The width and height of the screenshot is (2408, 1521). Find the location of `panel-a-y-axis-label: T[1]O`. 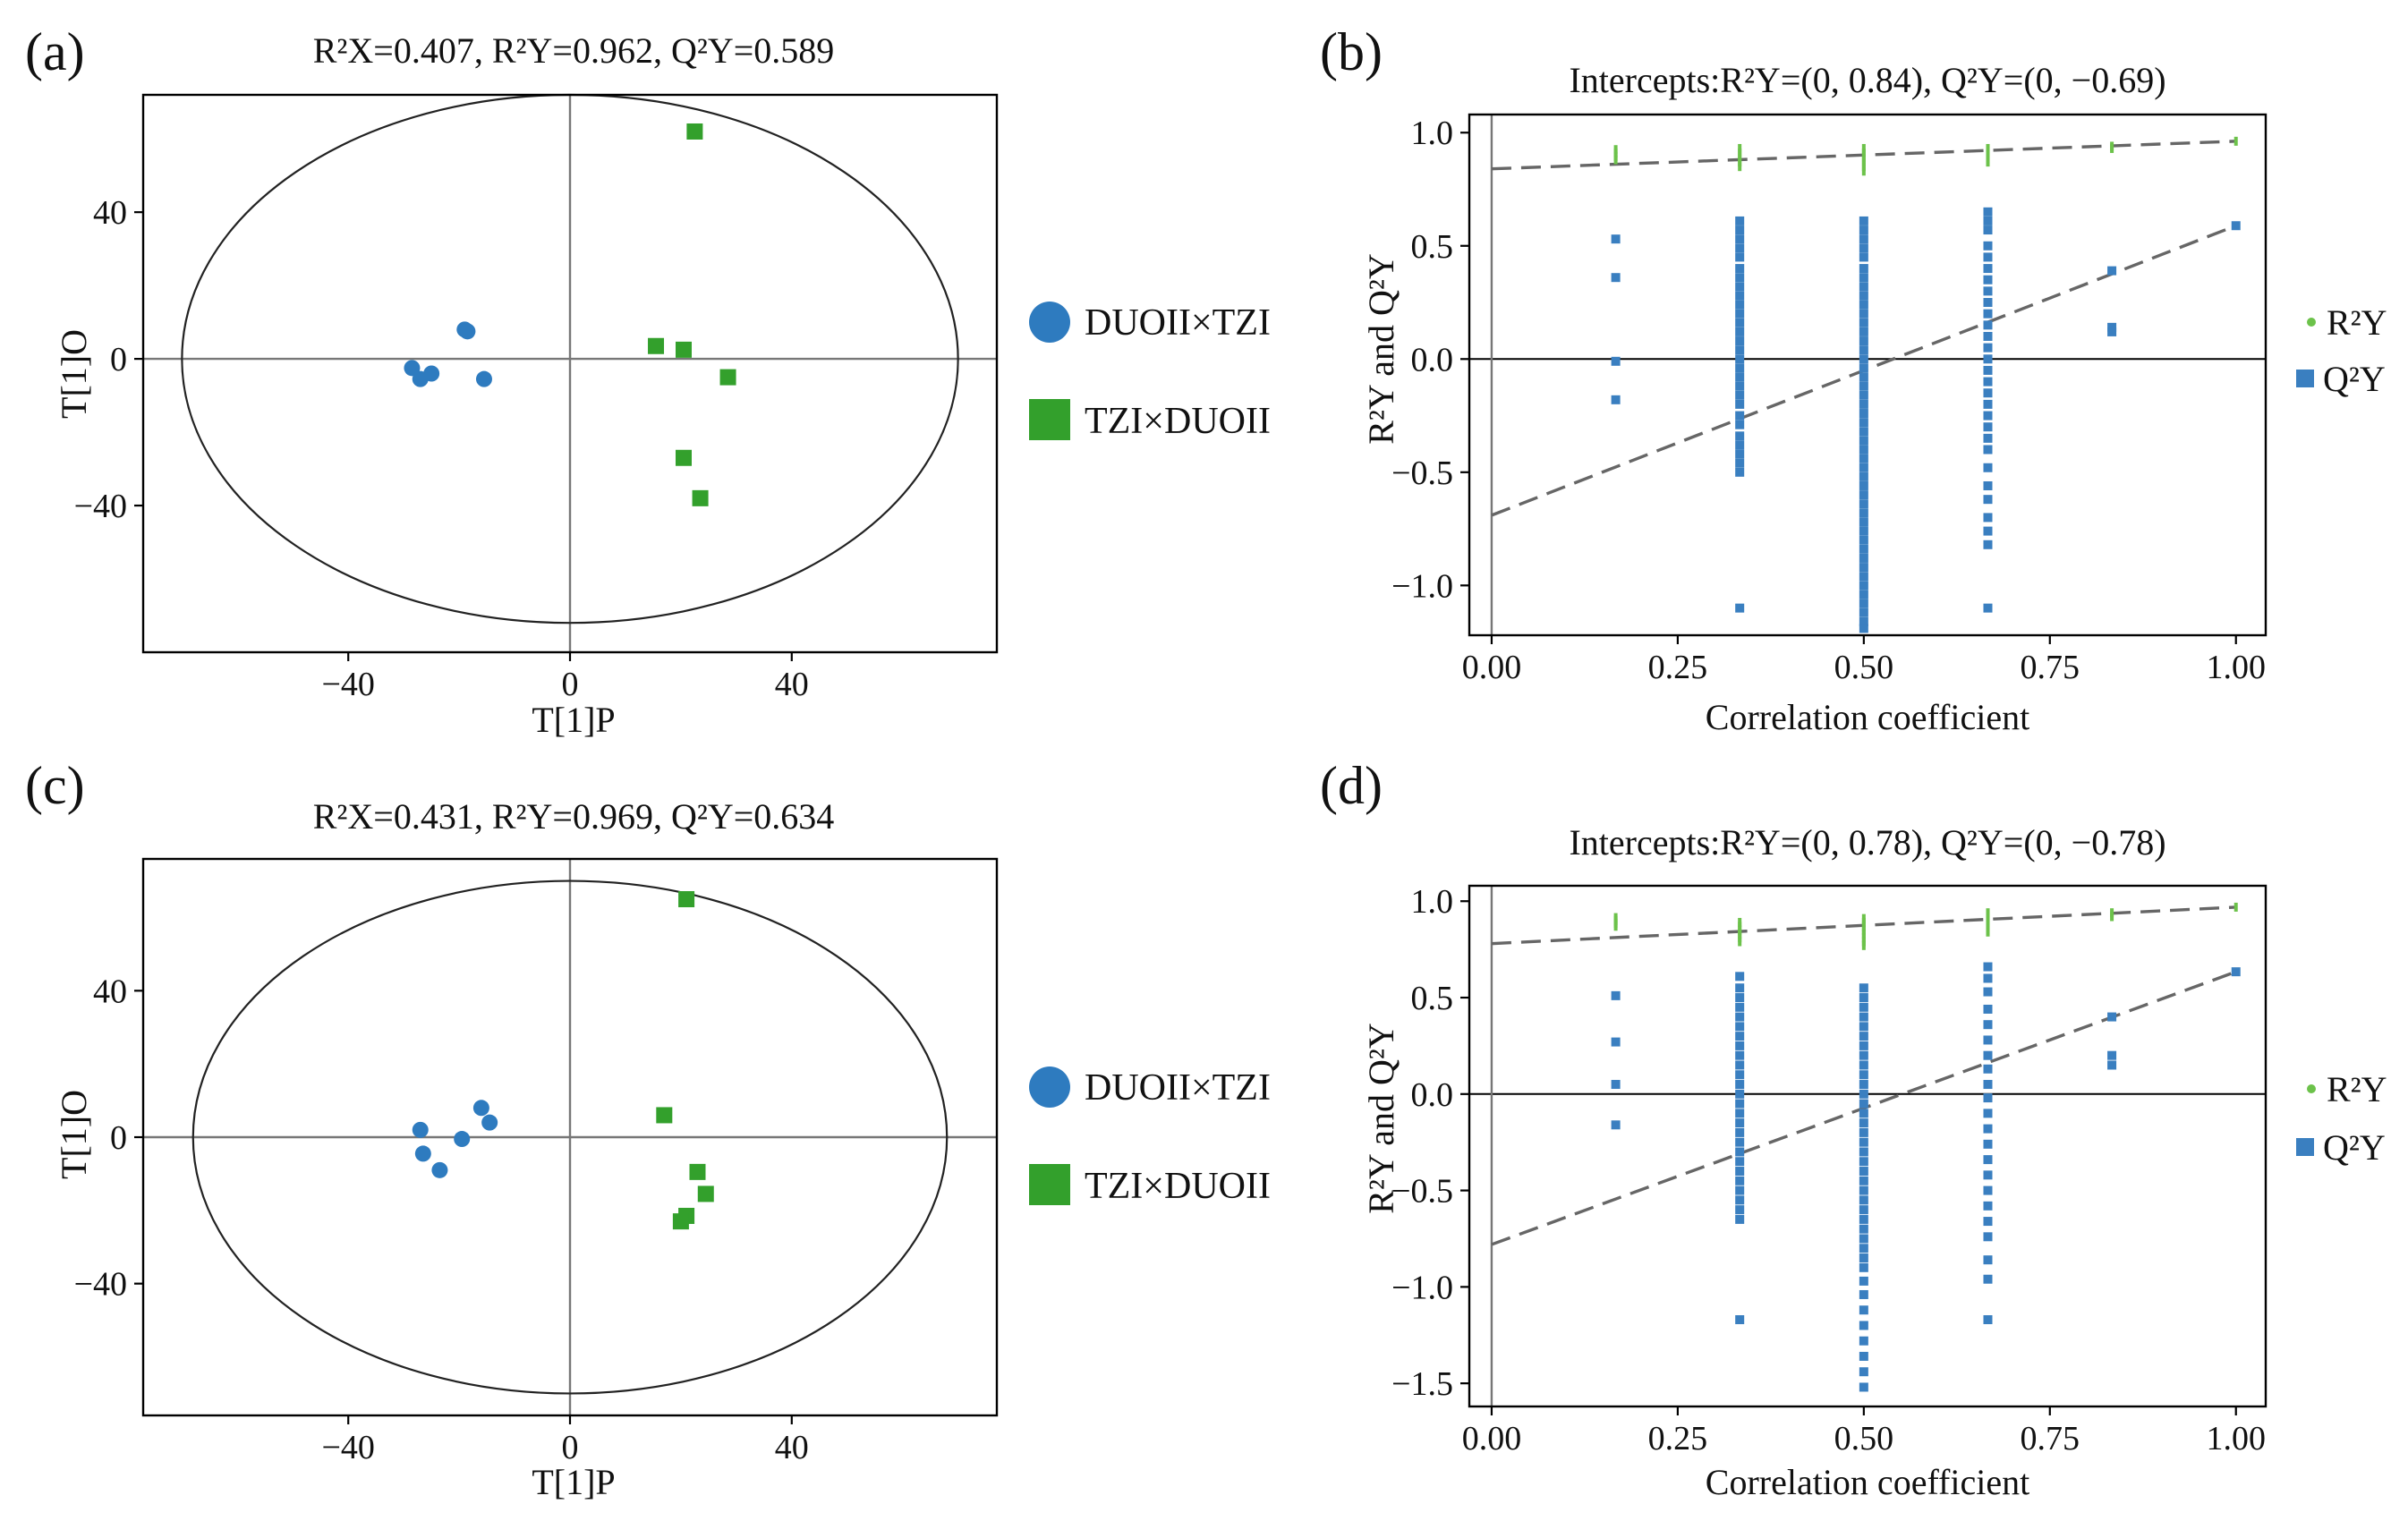

panel-a-y-axis-label: T[1]O is located at coordinates (74, 374).